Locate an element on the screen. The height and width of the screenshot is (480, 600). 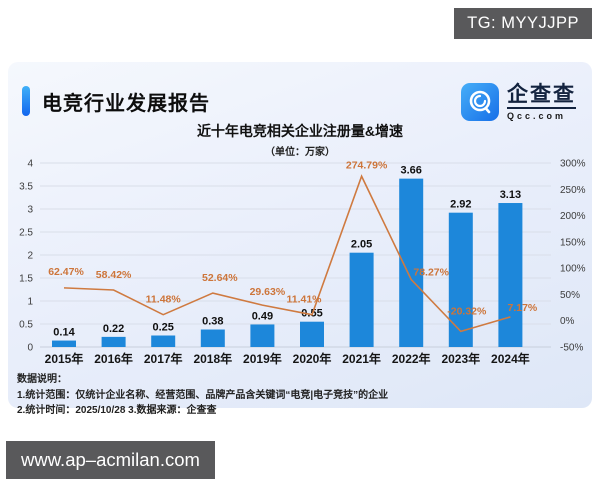
notes-heading: 数据说明： is located at coordinates (42, 379).